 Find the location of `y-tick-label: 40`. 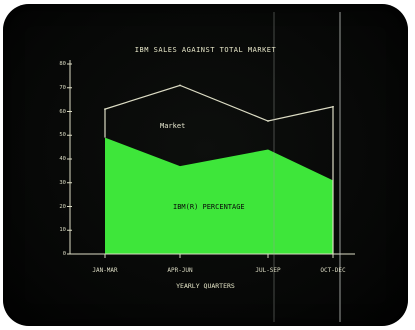

y-tick-label: 40 is located at coordinates (62, 159).